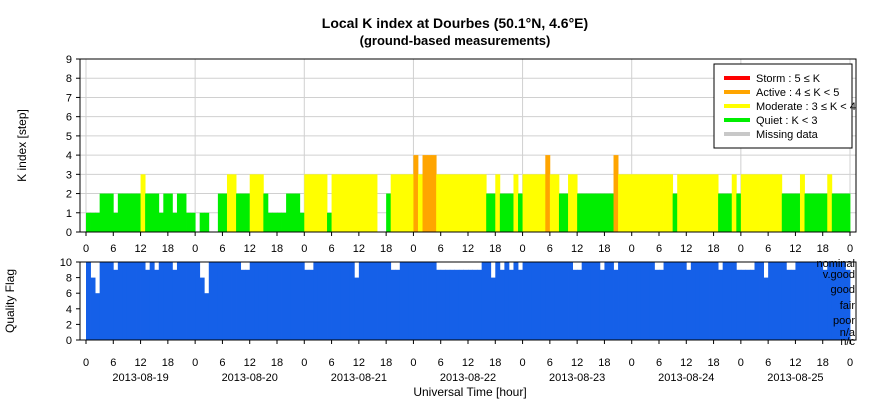 The image size is (886, 405). Describe the element at coordinates (848, 333) in the screenshot. I see `quality-level-label: n/a` at that location.